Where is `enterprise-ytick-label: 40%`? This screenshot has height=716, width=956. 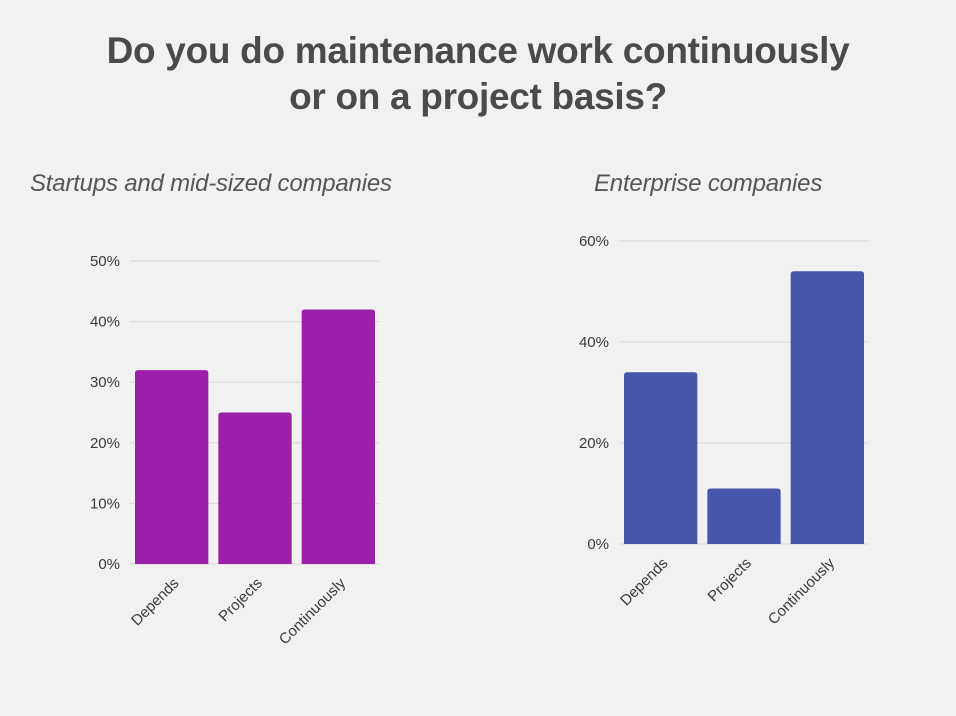 enterprise-ytick-label: 40% is located at coordinates (594, 342).